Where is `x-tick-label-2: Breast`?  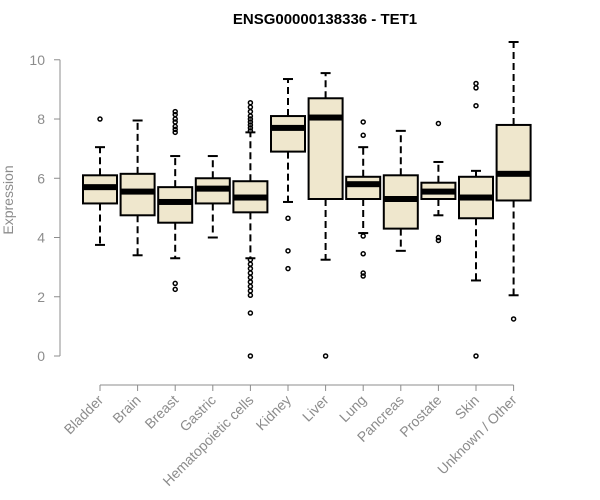 x-tick-label-2: Breast is located at coordinates (161, 412).